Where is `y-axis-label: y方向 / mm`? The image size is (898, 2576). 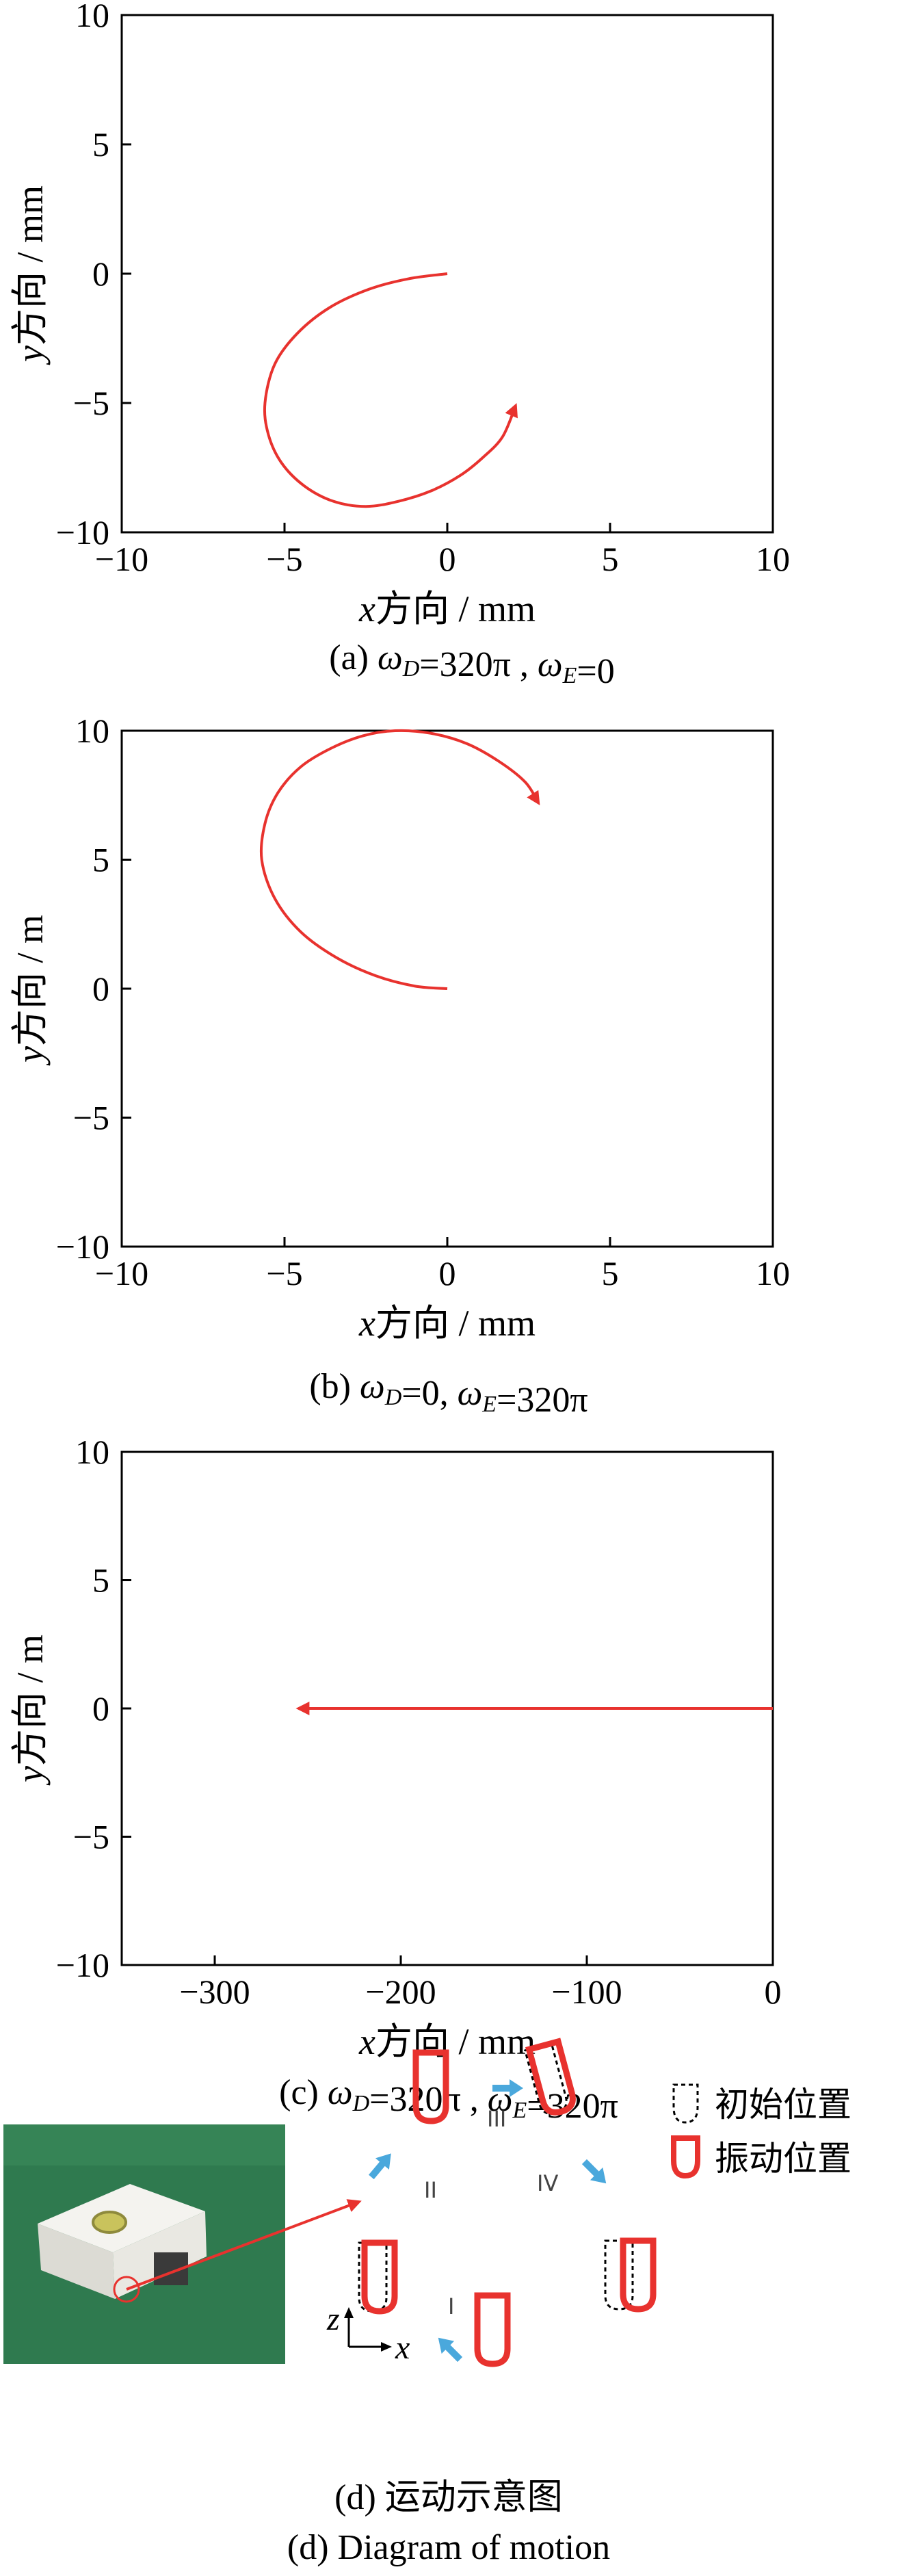
y-axis-label: y方向 / mm is located at coordinates (30, 275).